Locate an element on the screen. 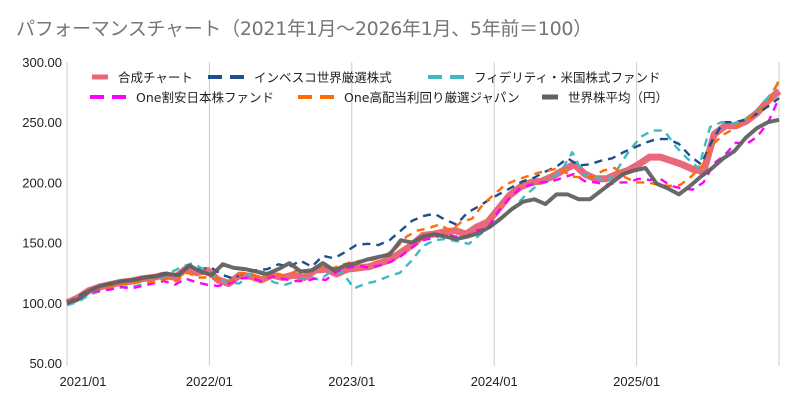 The height and width of the screenshot is (405, 800). y-tick-label: 200.00 is located at coordinates (42, 182).